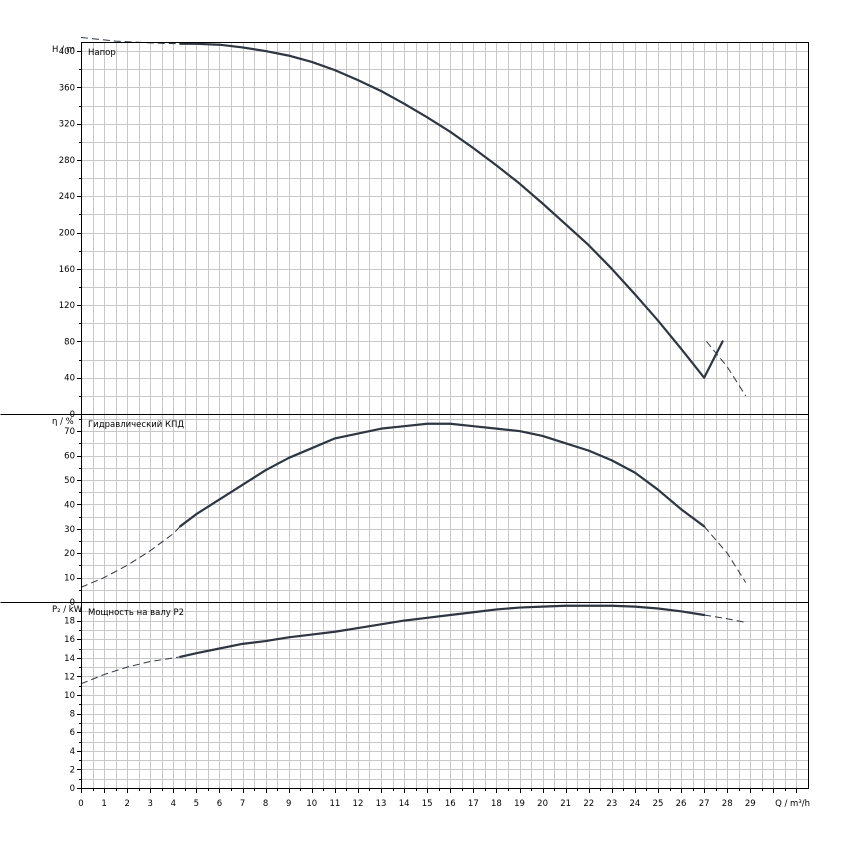  What do you see at coordinates (542, 804) in the screenshot?
I see `x-tick-label: 20` at bounding box center [542, 804].